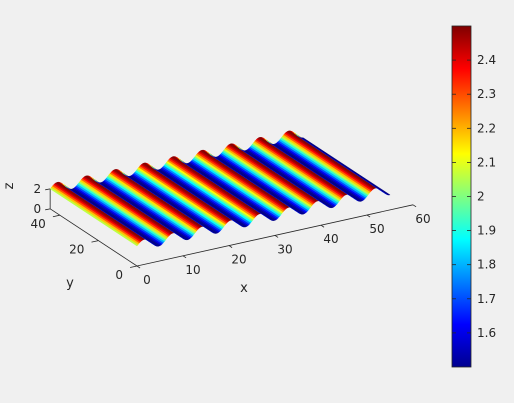 This screenshot has height=403, width=514. What do you see at coordinates (481, 197) in the screenshot?
I see `colorbar-tick-label: 2` at bounding box center [481, 197].